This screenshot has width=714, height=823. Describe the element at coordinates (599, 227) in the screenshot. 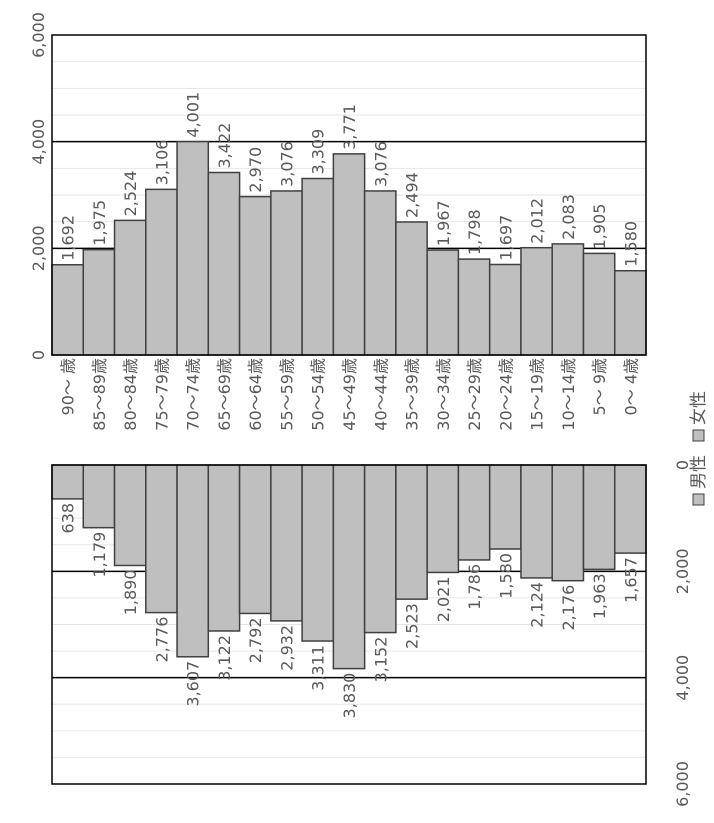

I see `female-data-label: 1,905` at that location.